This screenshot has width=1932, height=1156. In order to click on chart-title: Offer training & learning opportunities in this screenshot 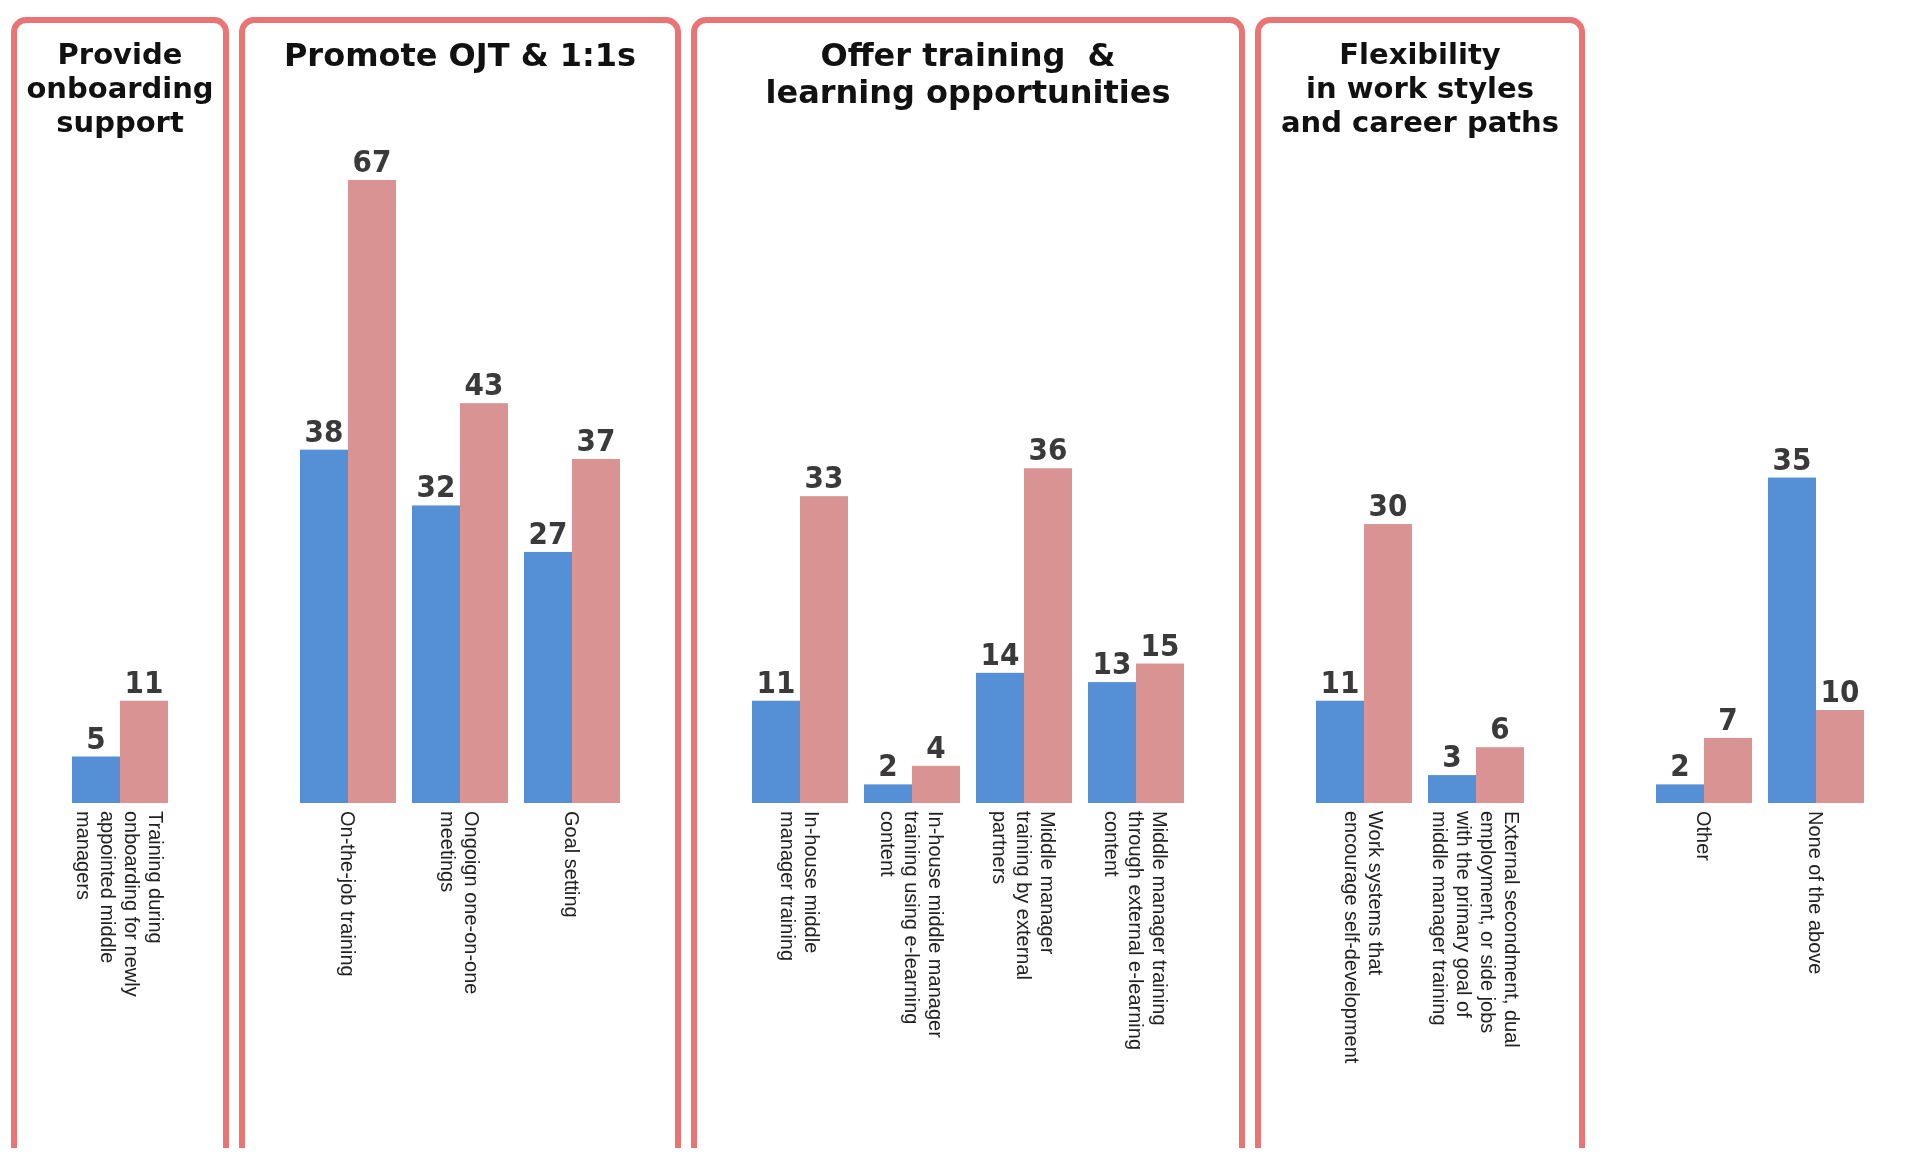, I will do `click(968, 73)`.